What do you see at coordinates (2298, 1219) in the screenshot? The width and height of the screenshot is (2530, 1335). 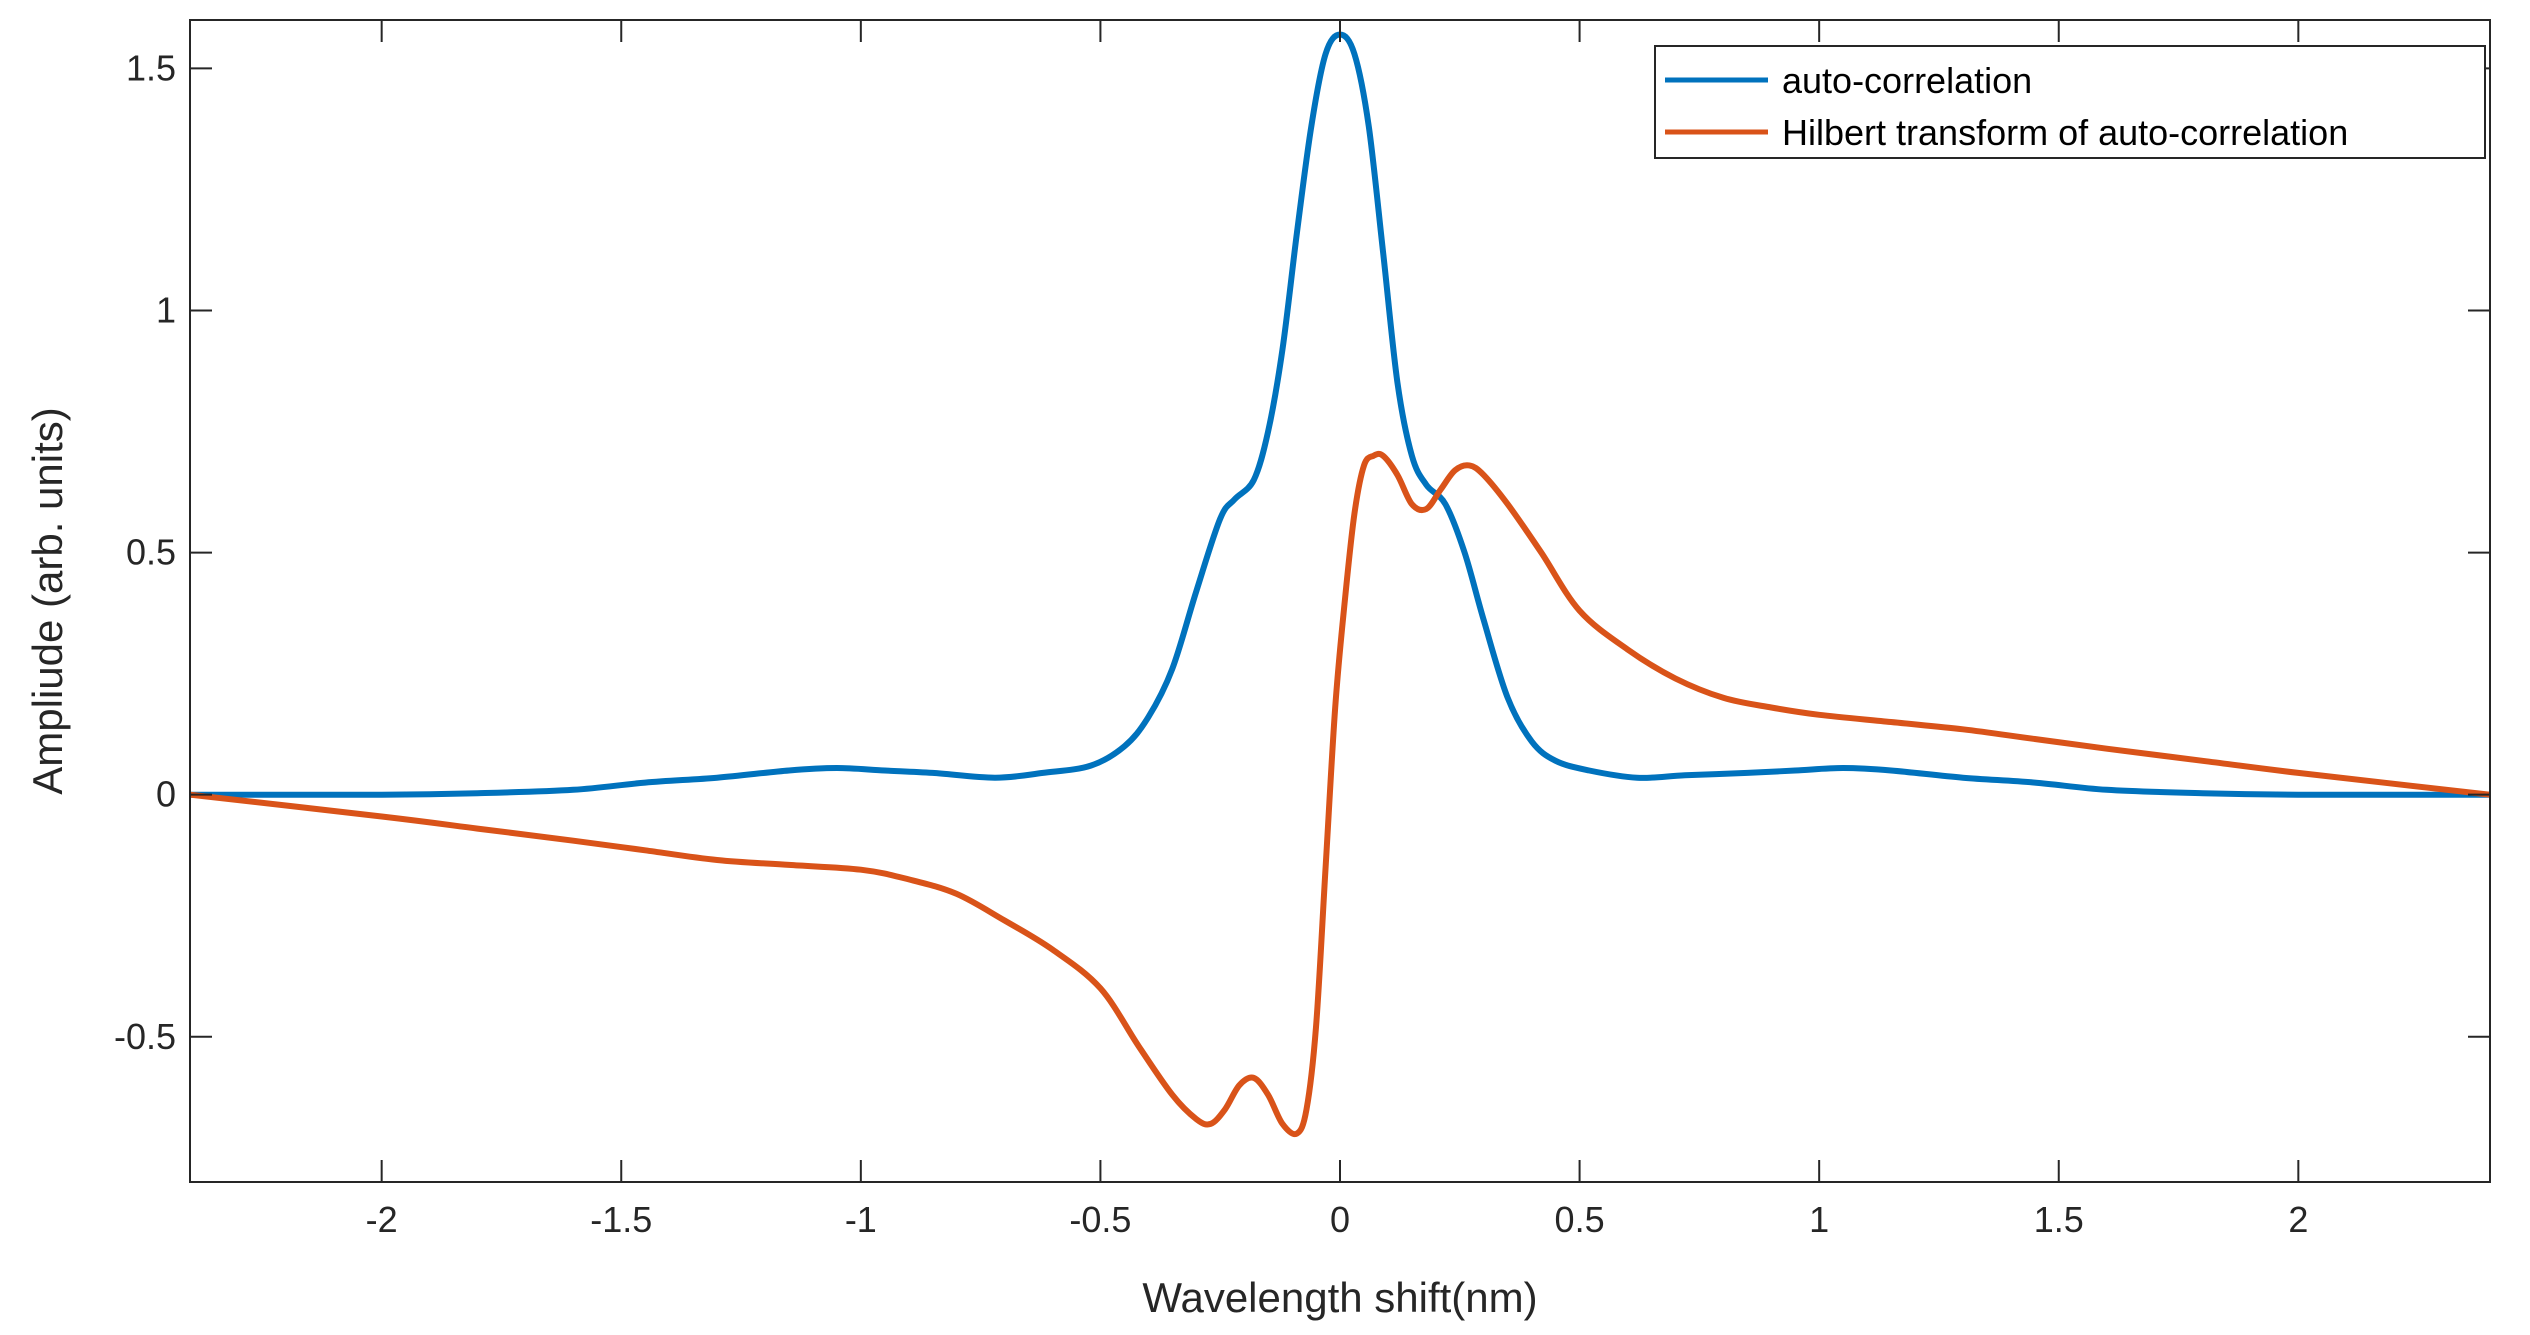 I see `x-tick-label-8: 2` at bounding box center [2298, 1219].